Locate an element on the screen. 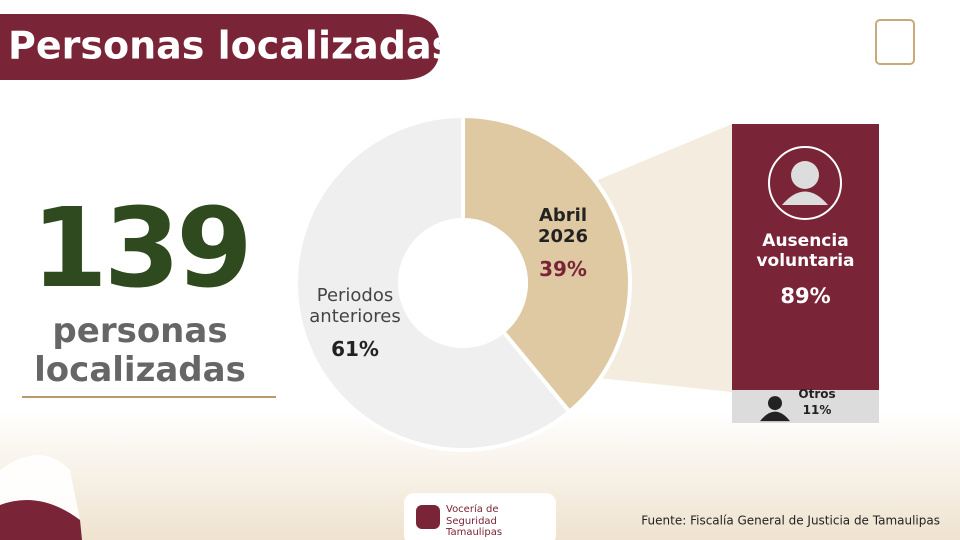 The width and height of the screenshot is (960, 540). logo-text: Vocería de Seguridad Tamaulipas is located at coordinates (474, 521).